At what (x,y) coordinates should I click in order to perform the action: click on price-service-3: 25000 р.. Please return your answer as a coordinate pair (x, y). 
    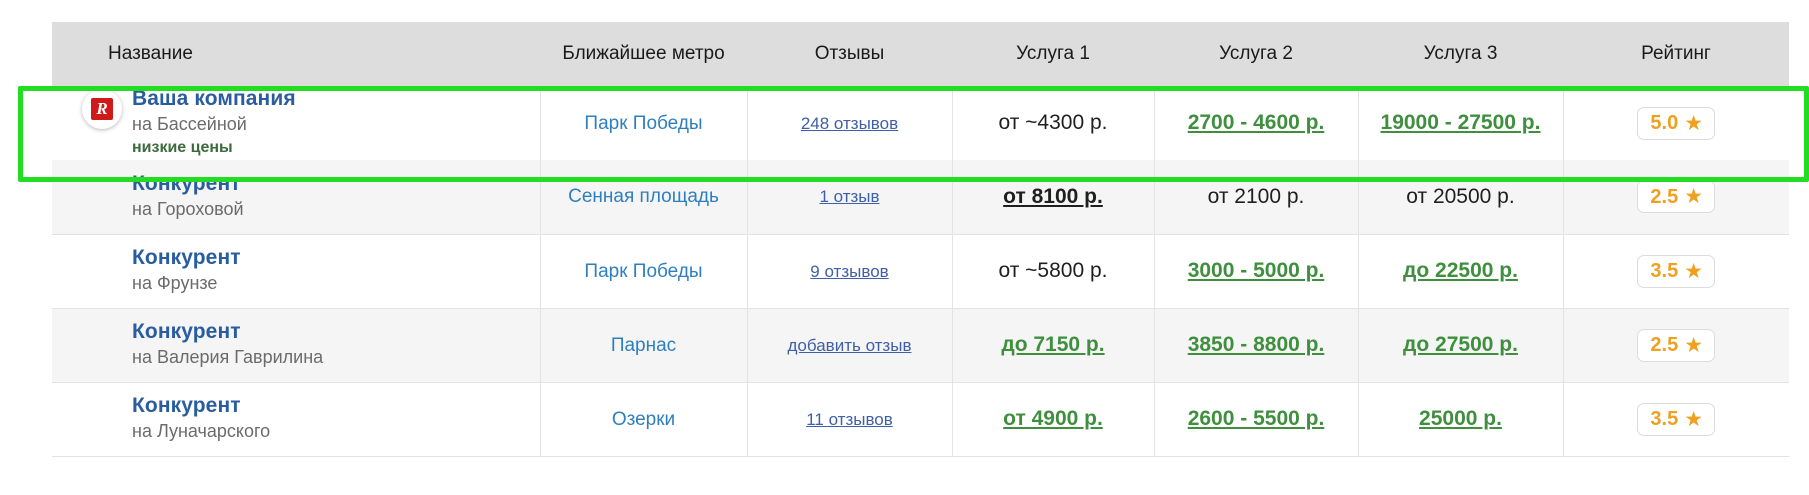
    Looking at the image, I should click on (1460, 418).